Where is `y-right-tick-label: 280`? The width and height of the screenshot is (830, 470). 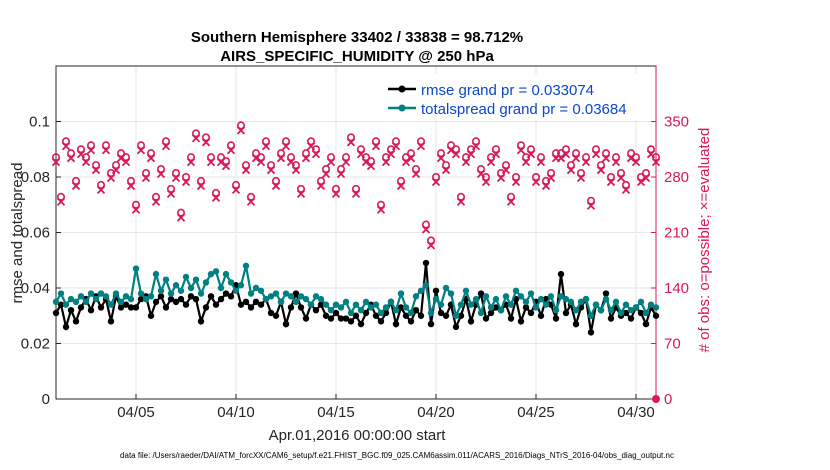 y-right-tick-label: 280 is located at coordinates (676, 177).